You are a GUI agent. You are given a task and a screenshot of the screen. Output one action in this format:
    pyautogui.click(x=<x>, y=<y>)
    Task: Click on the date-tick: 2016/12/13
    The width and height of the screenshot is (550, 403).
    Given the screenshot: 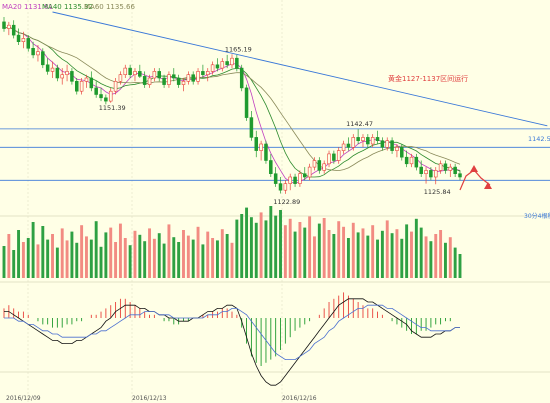 What is the action you would take?
    pyautogui.click(x=149, y=398)
    